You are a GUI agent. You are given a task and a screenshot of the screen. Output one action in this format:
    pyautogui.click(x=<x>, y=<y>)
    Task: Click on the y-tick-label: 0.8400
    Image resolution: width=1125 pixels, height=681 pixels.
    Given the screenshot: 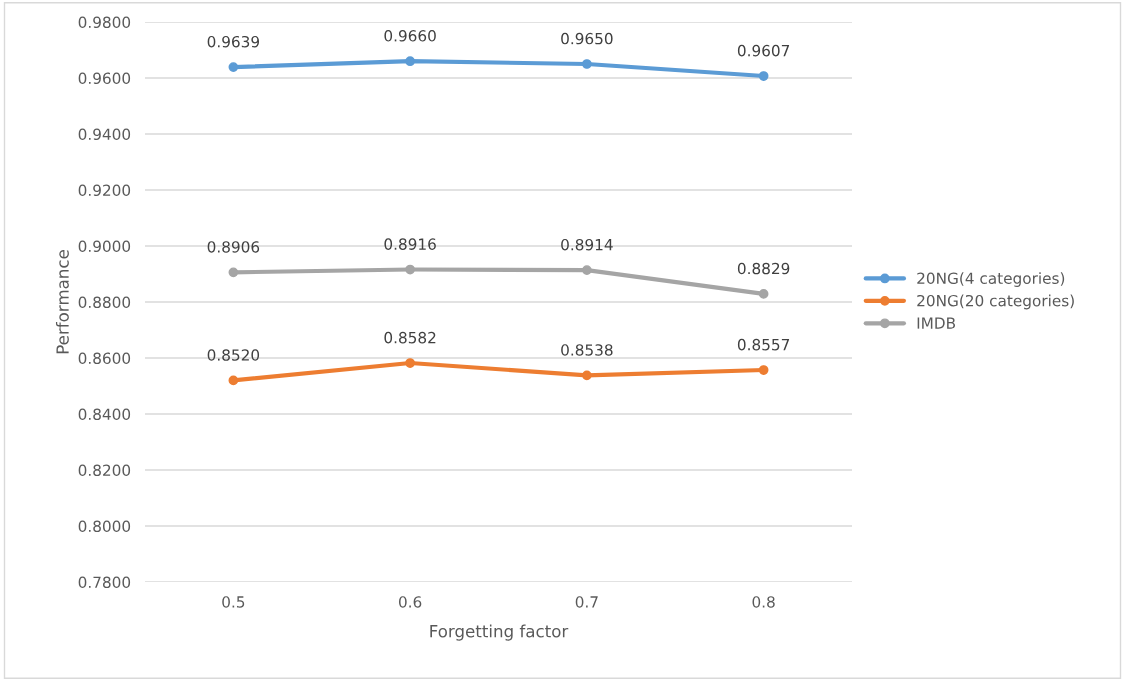 What is the action you would take?
    pyautogui.click(x=104, y=414)
    